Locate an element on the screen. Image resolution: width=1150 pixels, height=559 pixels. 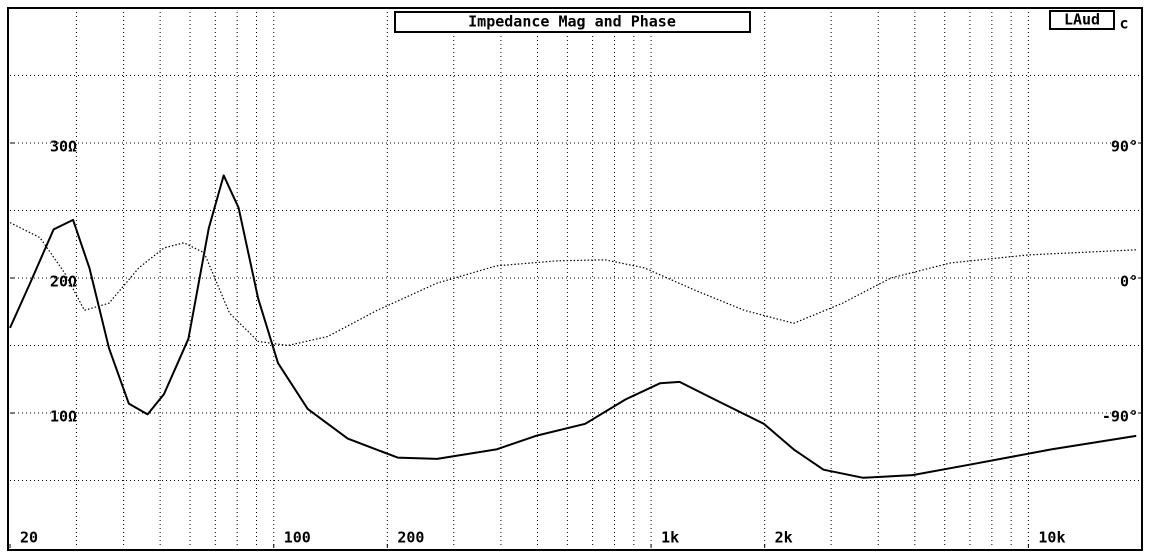
x-tick-label: 100 is located at coordinates (297, 538).